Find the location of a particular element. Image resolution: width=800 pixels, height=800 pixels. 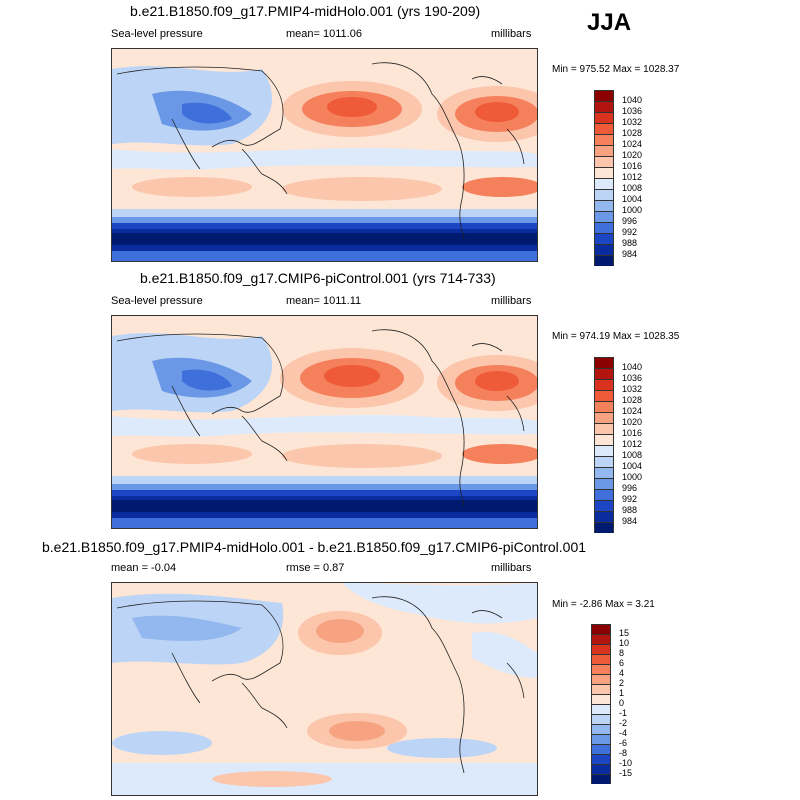

panel2-colorbar-label: 1020 is located at coordinates (632, 422).